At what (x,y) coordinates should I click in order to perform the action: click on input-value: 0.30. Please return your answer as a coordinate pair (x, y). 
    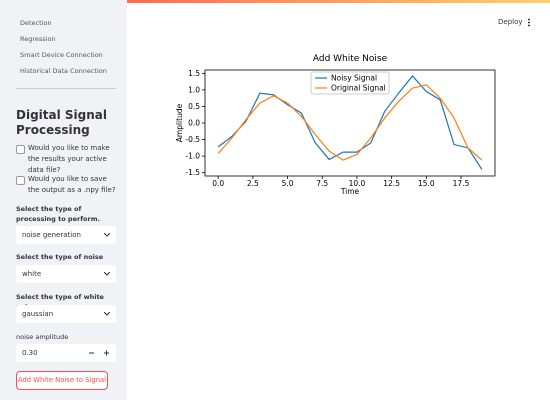
    Looking at the image, I should click on (30, 353).